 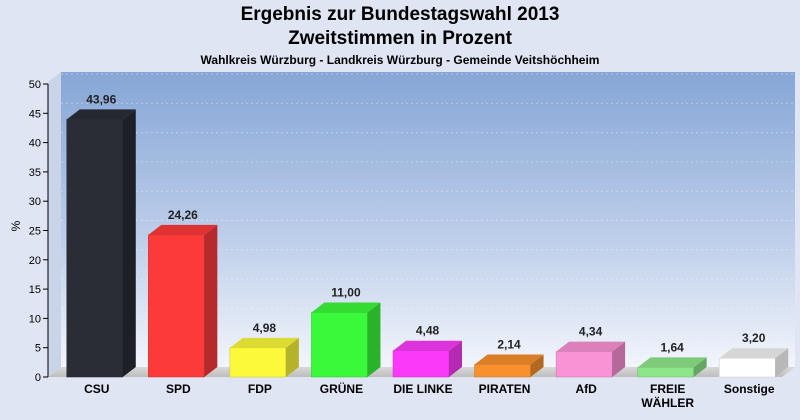 What do you see at coordinates (38, 349) in the screenshot?
I see `y-tick-label: 5` at bounding box center [38, 349].